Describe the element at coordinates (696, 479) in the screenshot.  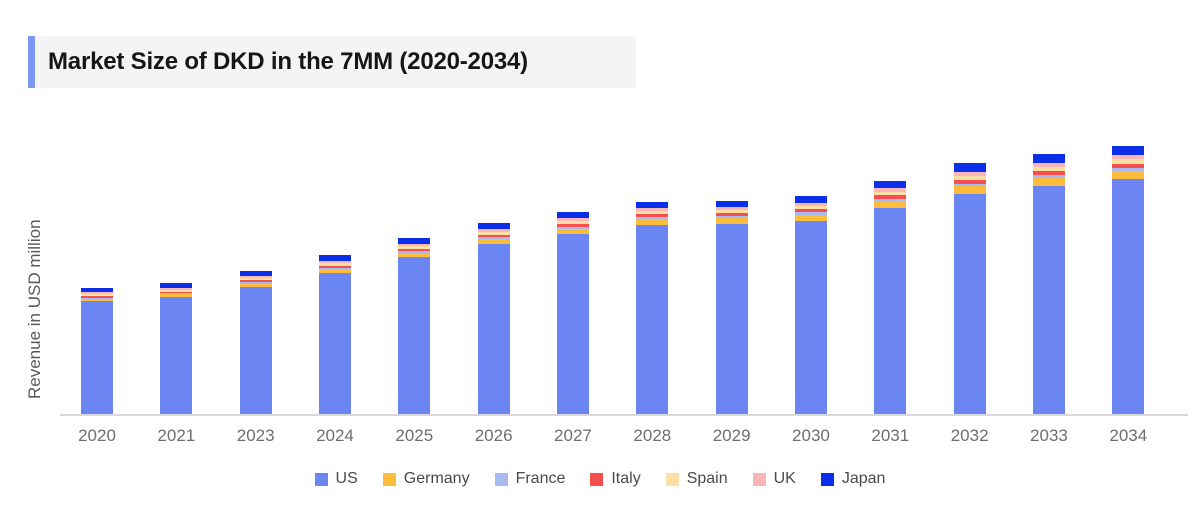
I see `legend-item-spain: Spain` at that location.